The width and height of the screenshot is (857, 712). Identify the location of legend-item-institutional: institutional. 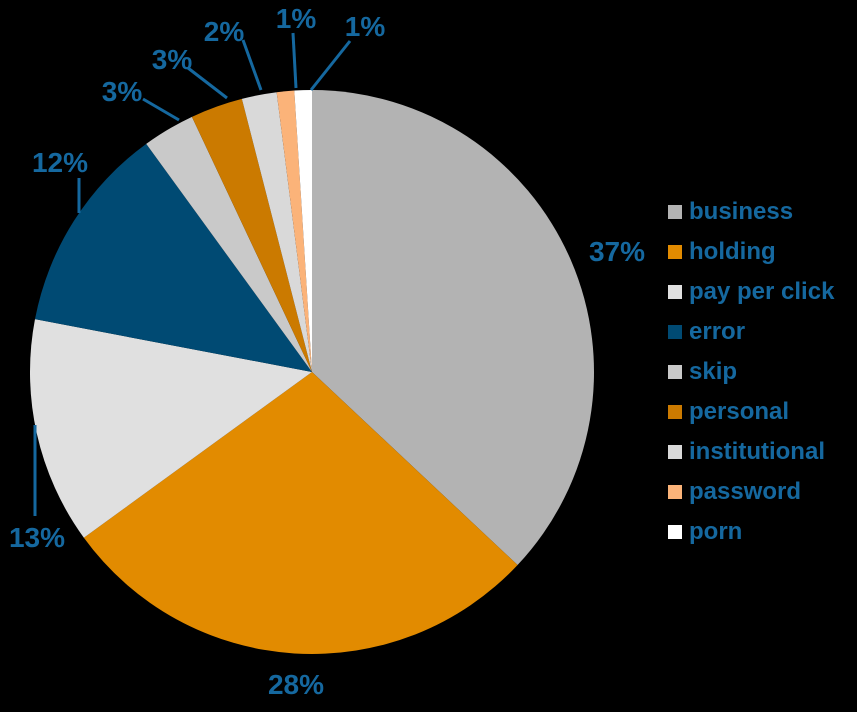
(751, 452).